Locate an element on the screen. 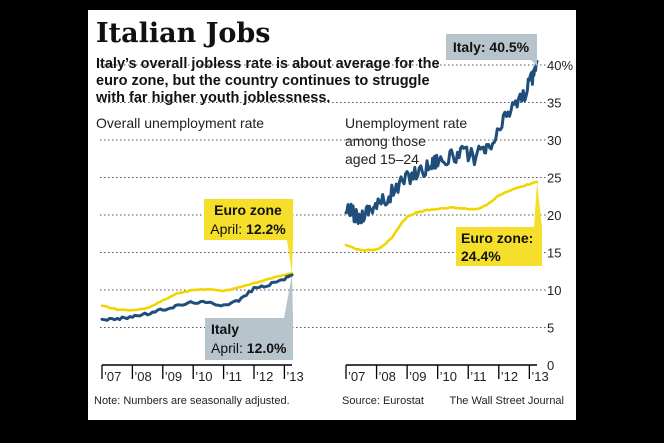  left-italy-pointer is located at coordinates (288, 296).